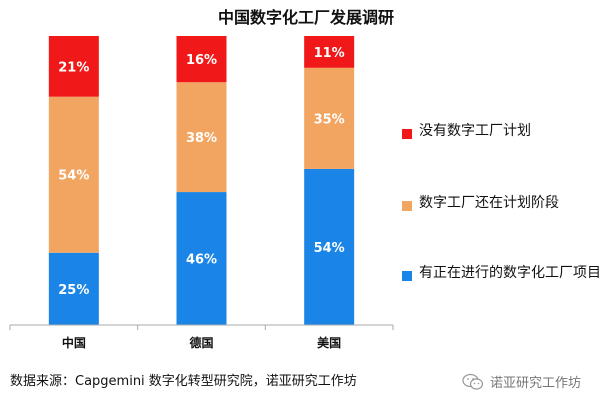 The height and width of the screenshot is (411, 612). I want to click on data-label-2-3: 35%, so click(329, 119).